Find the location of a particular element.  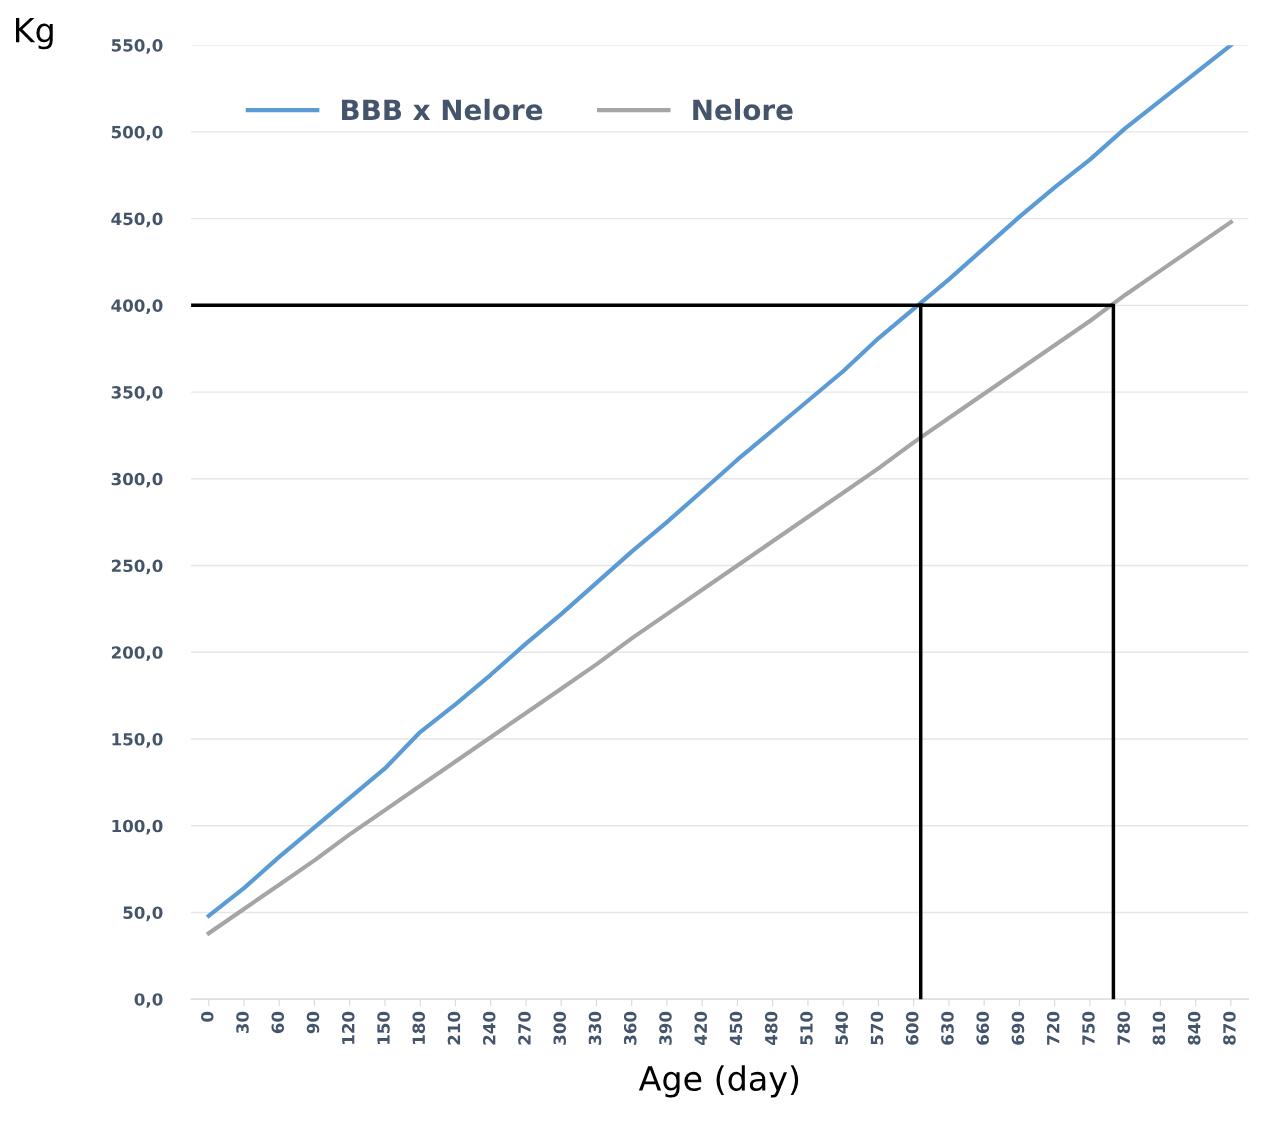

x-tick-label: 600 is located at coordinates (912, 1028).